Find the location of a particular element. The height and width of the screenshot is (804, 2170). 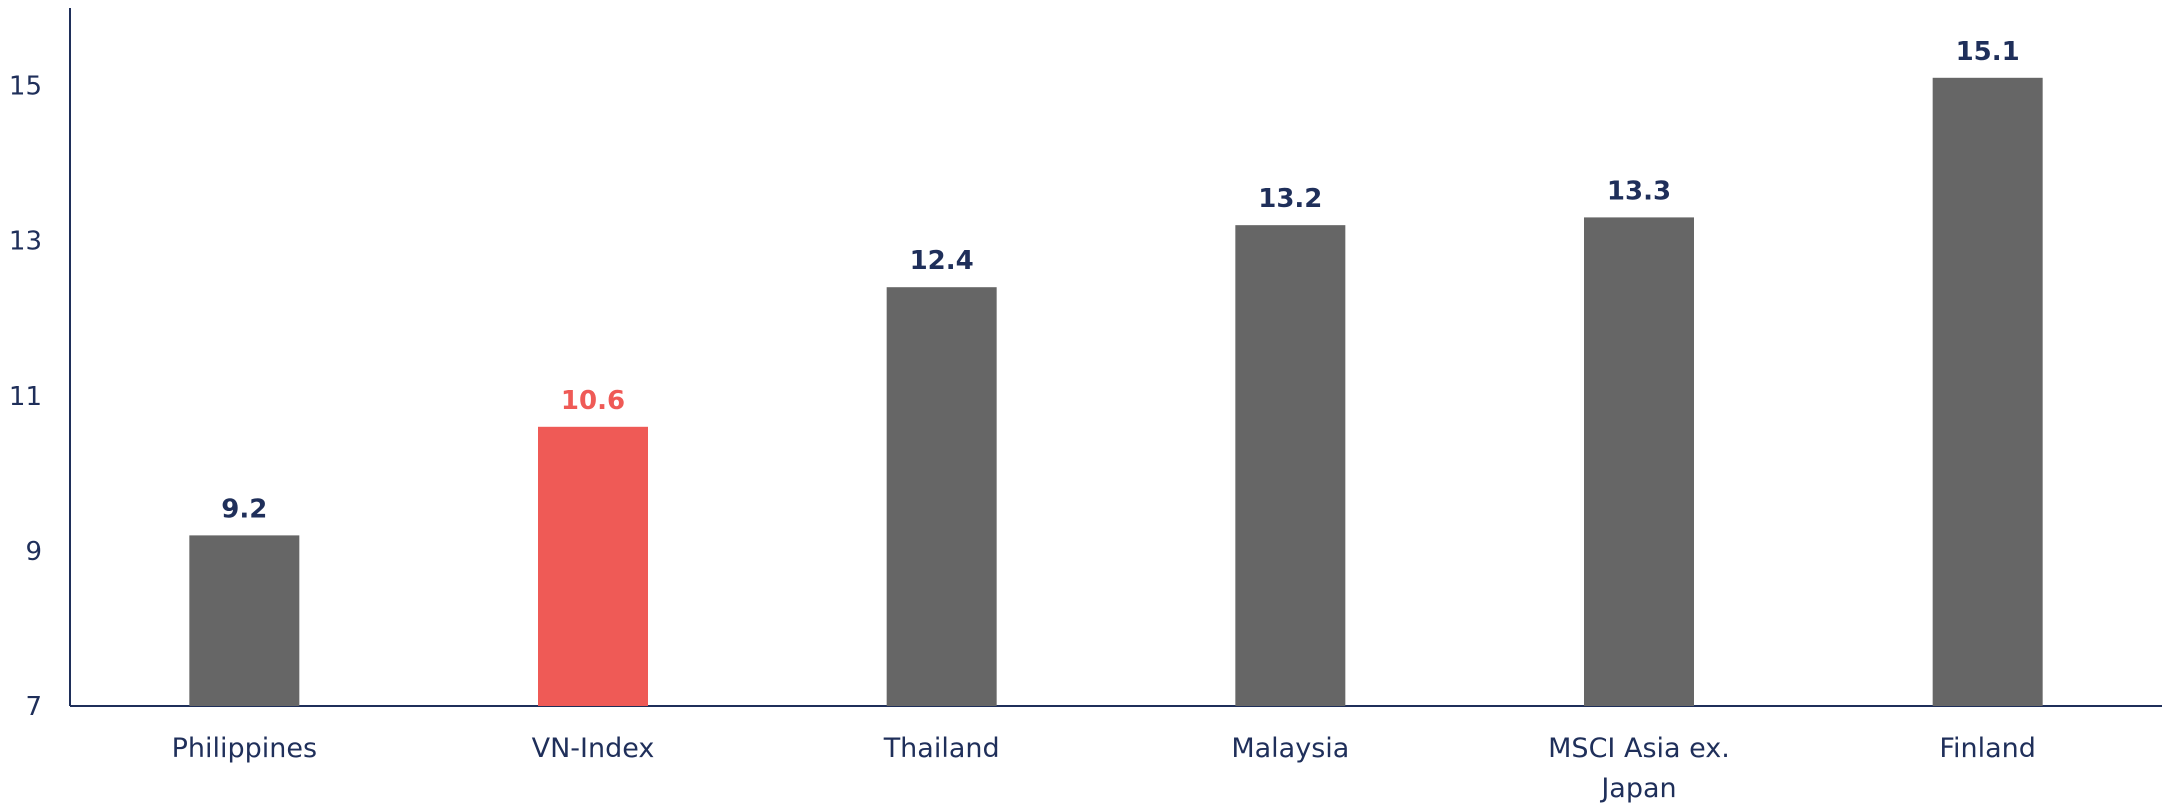

x-tick-label: Thailand is located at coordinates (941, 748).